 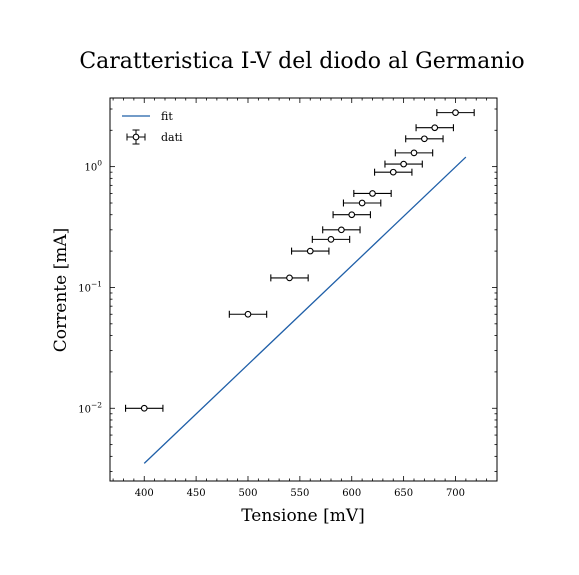 What do you see at coordinates (144, 493) in the screenshot?
I see `x-tick-label: 400` at bounding box center [144, 493].